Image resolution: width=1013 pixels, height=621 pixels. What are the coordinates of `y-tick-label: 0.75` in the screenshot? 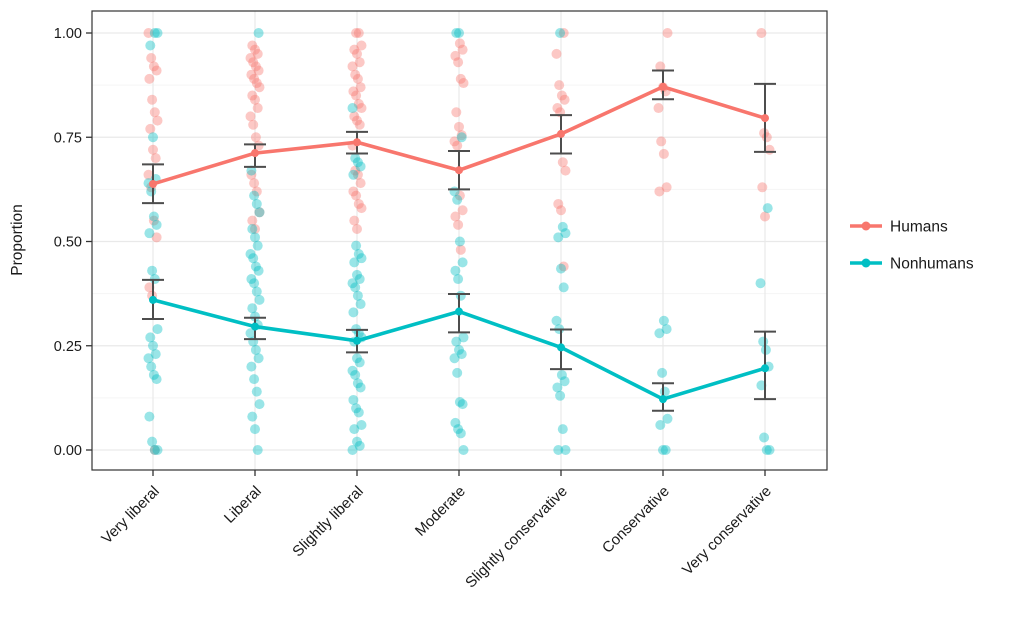 It's located at (68, 138).